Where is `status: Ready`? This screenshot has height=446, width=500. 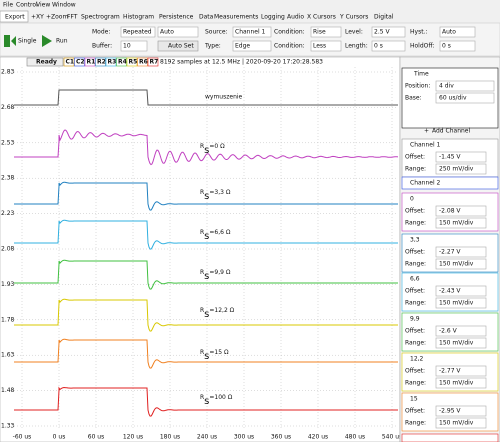
status: Ready is located at coordinates (46, 62).